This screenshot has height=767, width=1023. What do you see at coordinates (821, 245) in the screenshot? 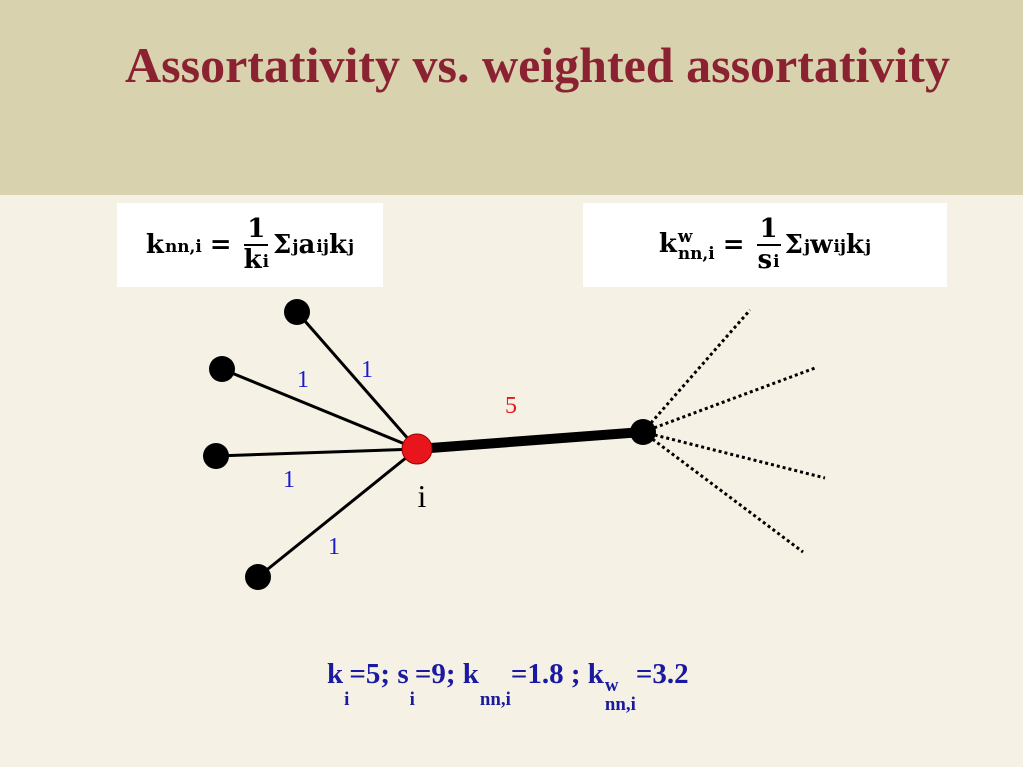
I see `base: w` at bounding box center [821, 245].